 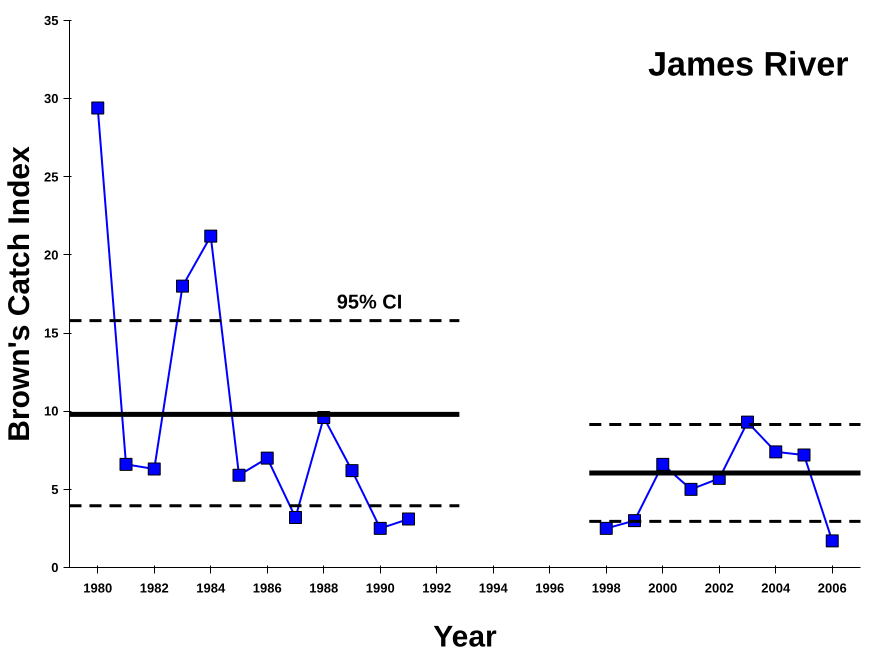 What do you see at coordinates (51, 411) in the screenshot?
I see `y-tick-label: 10` at bounding box center [51, 411].